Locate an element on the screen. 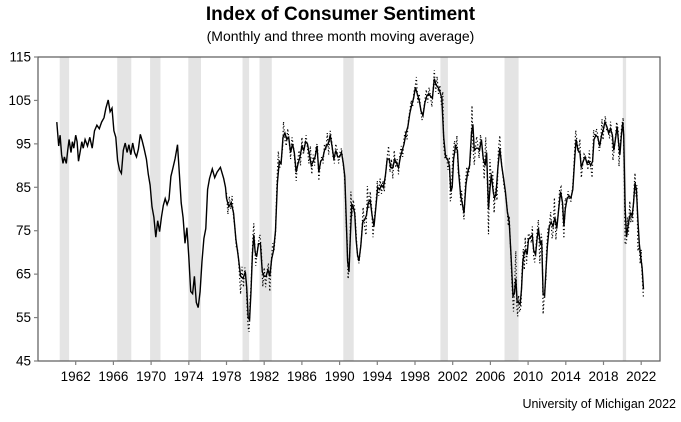 The width and height of the screenshot is (681, 422). x-axis-tick-label: 2018 is located at coordinates (603, 376).